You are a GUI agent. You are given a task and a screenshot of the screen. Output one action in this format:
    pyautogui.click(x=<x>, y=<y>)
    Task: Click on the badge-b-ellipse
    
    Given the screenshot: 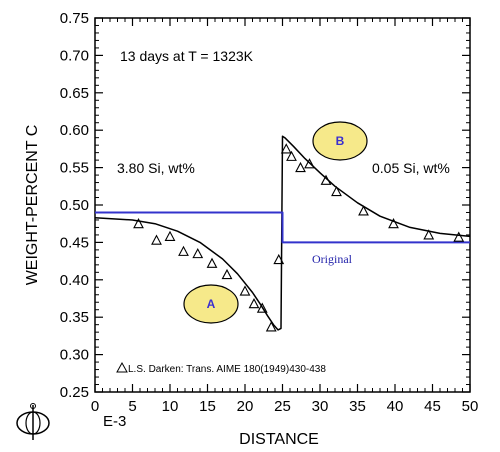 What is the action you would take?
    pyautogui.click(x=340, y=141)
    